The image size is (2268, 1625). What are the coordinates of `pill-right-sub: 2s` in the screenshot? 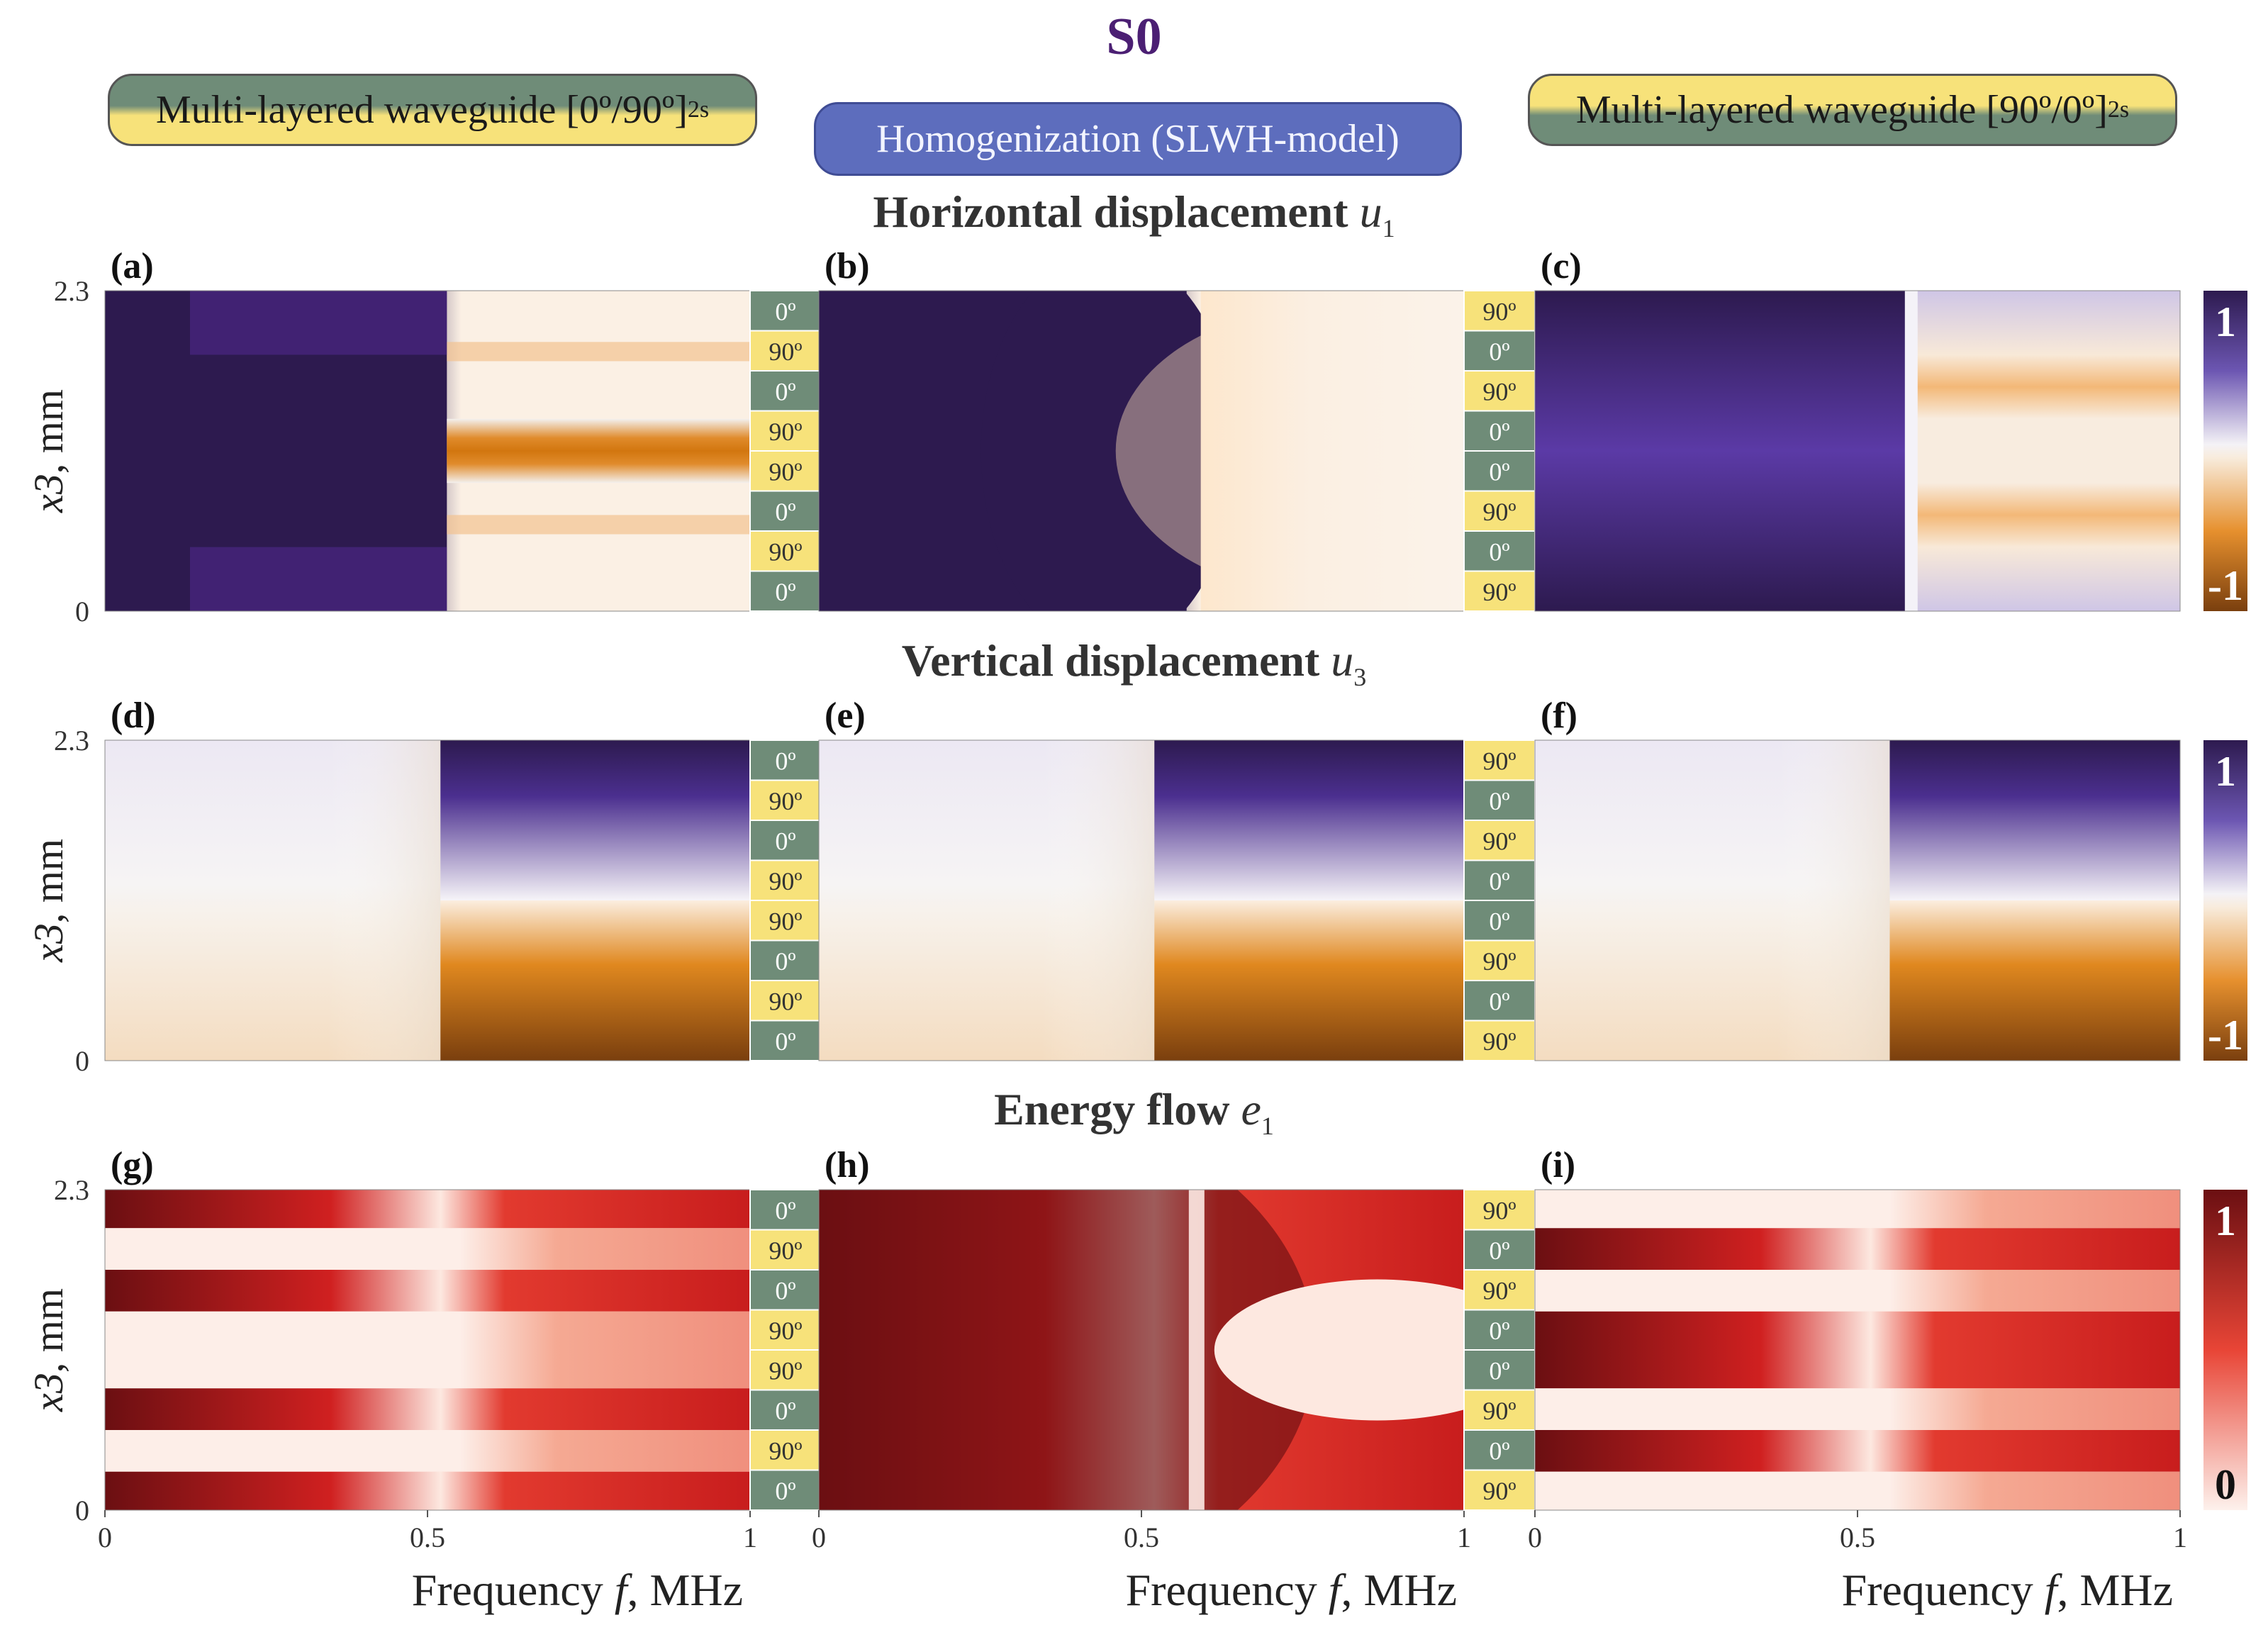 It's located at (2118, 109).